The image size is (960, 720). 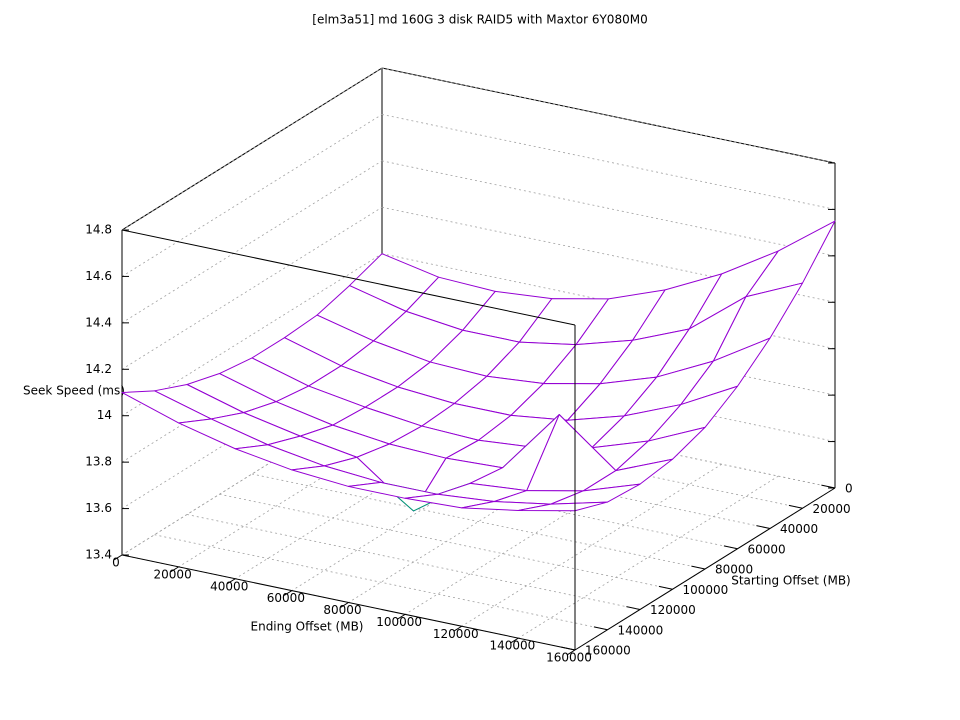 I want to click on y-tick-label: 0, so click(x=849, y=489).